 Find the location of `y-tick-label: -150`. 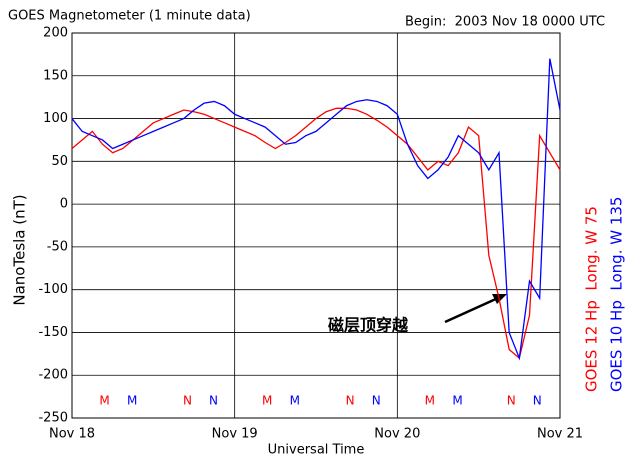

y-tick-label: -150 is located at coordinates (53, 332).